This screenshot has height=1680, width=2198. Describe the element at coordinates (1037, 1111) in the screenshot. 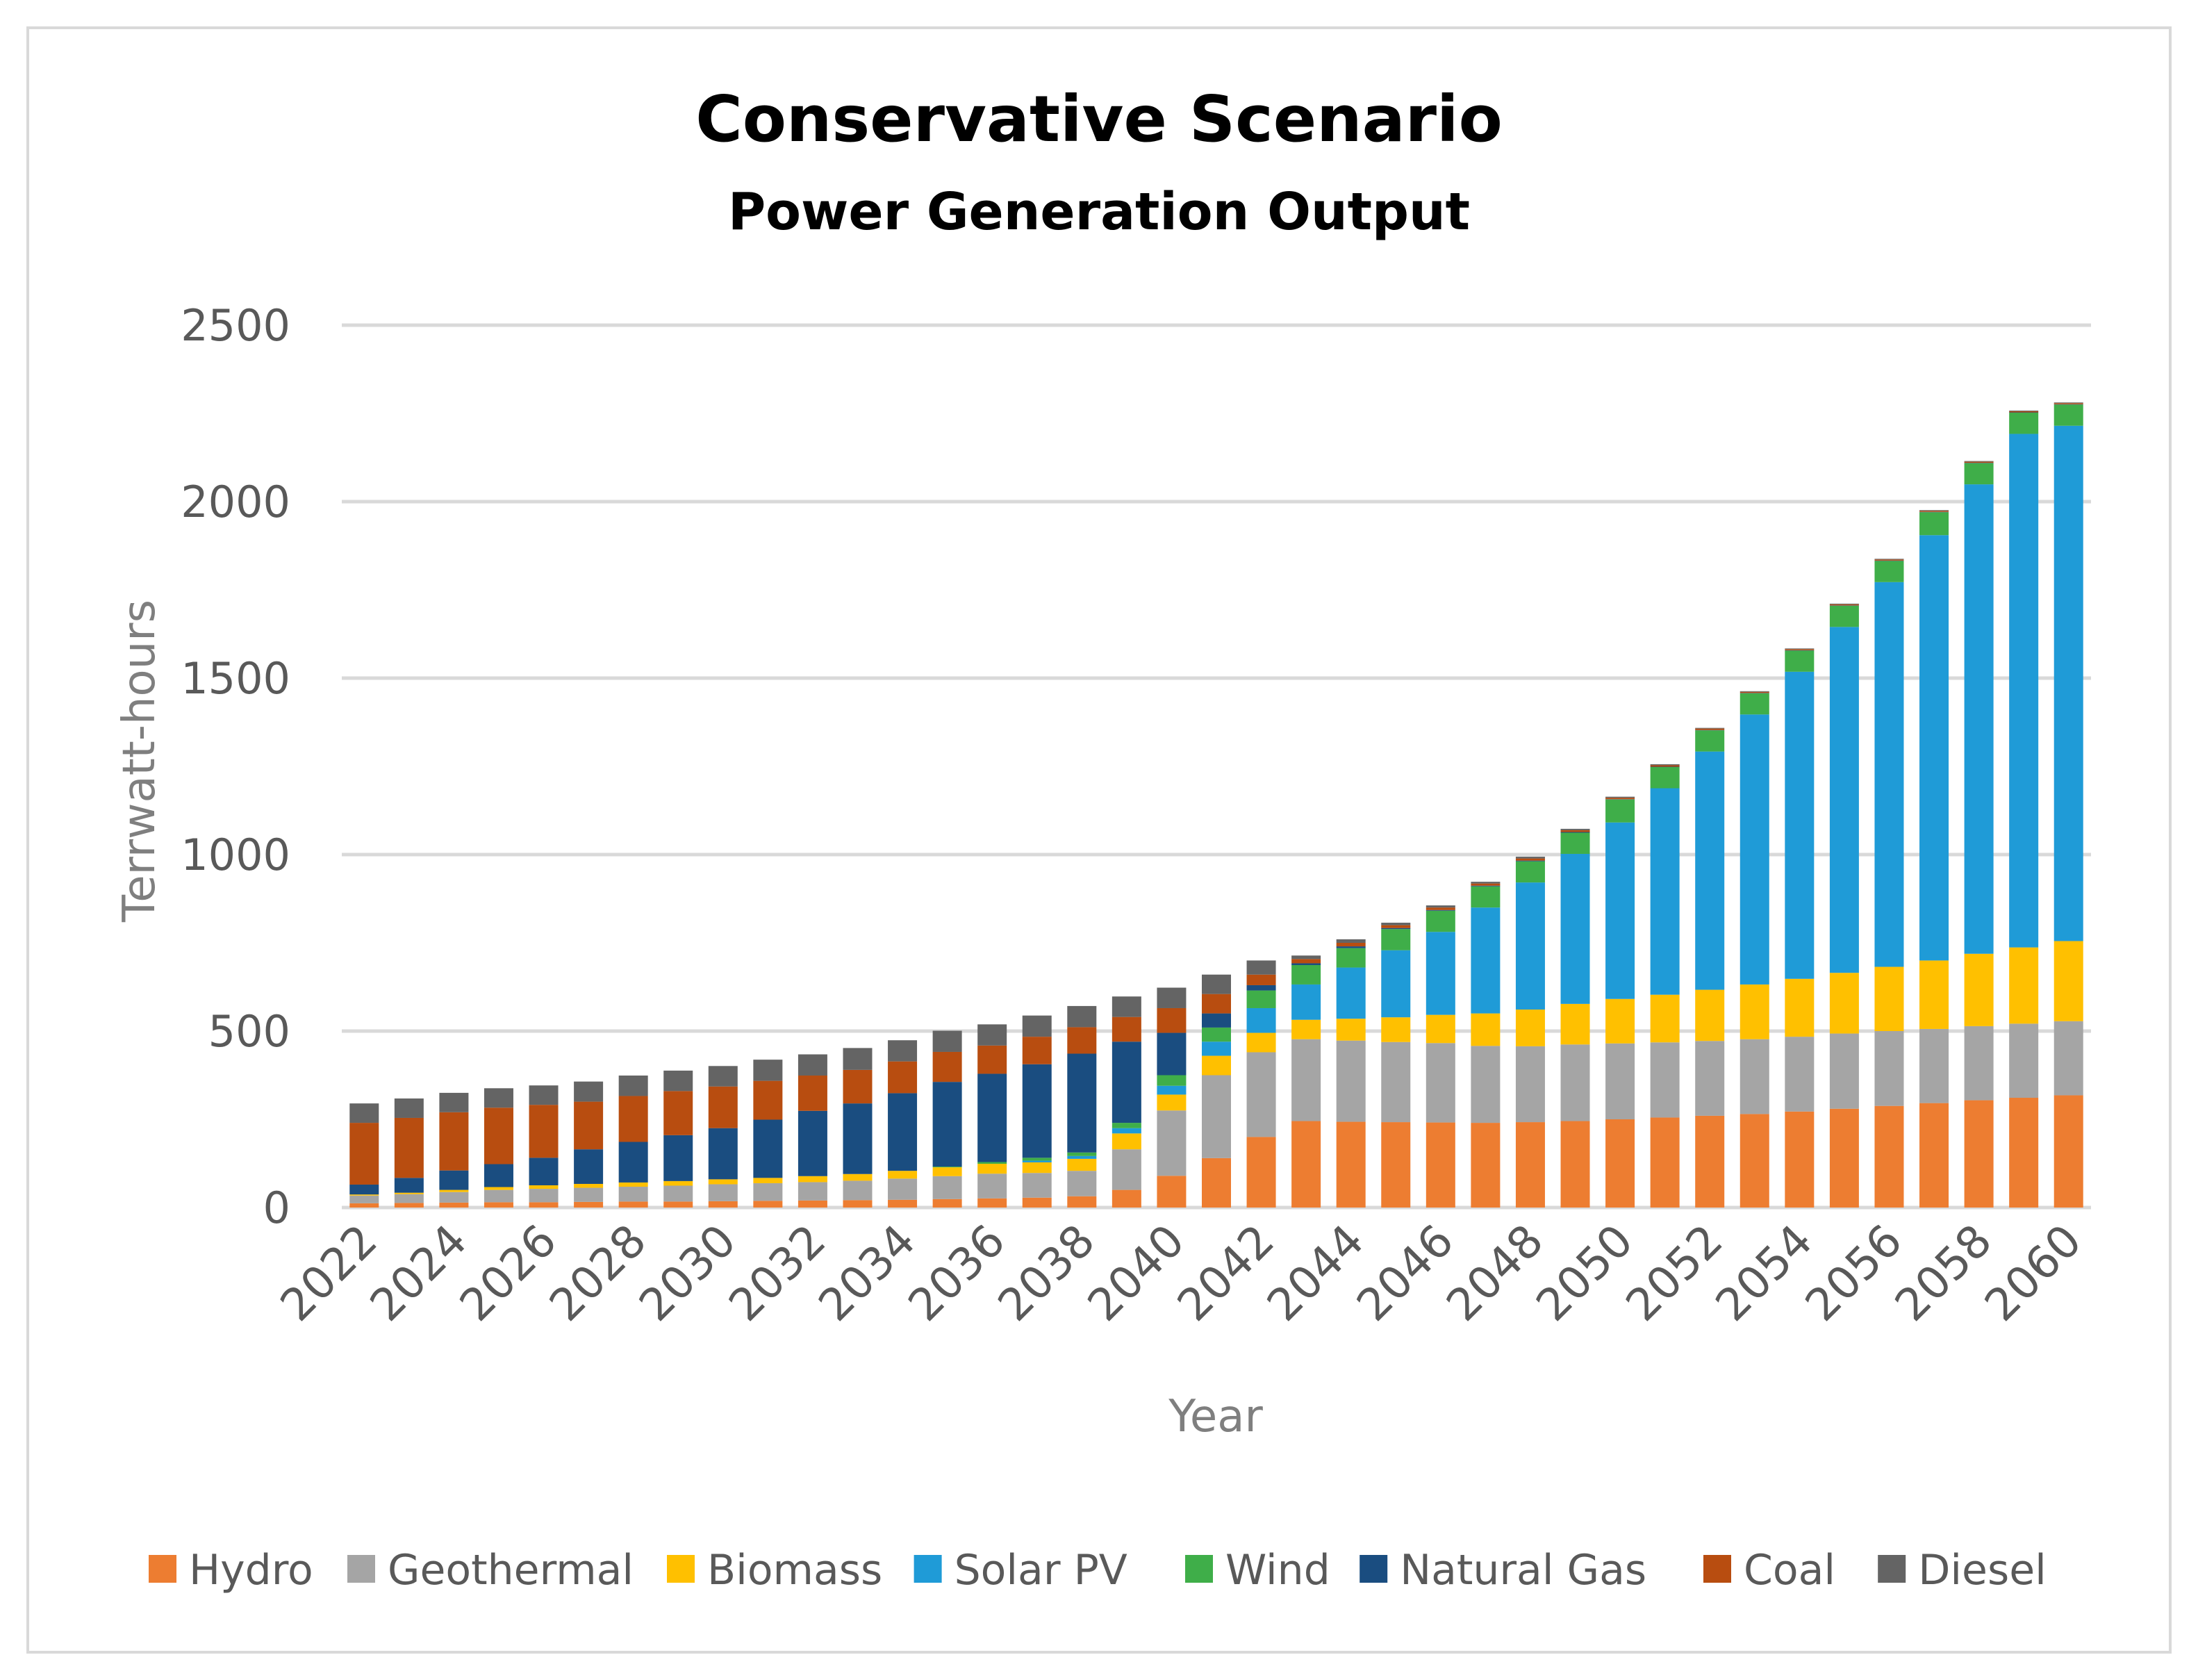

I see `bar-natural-gas-2037` at that location.